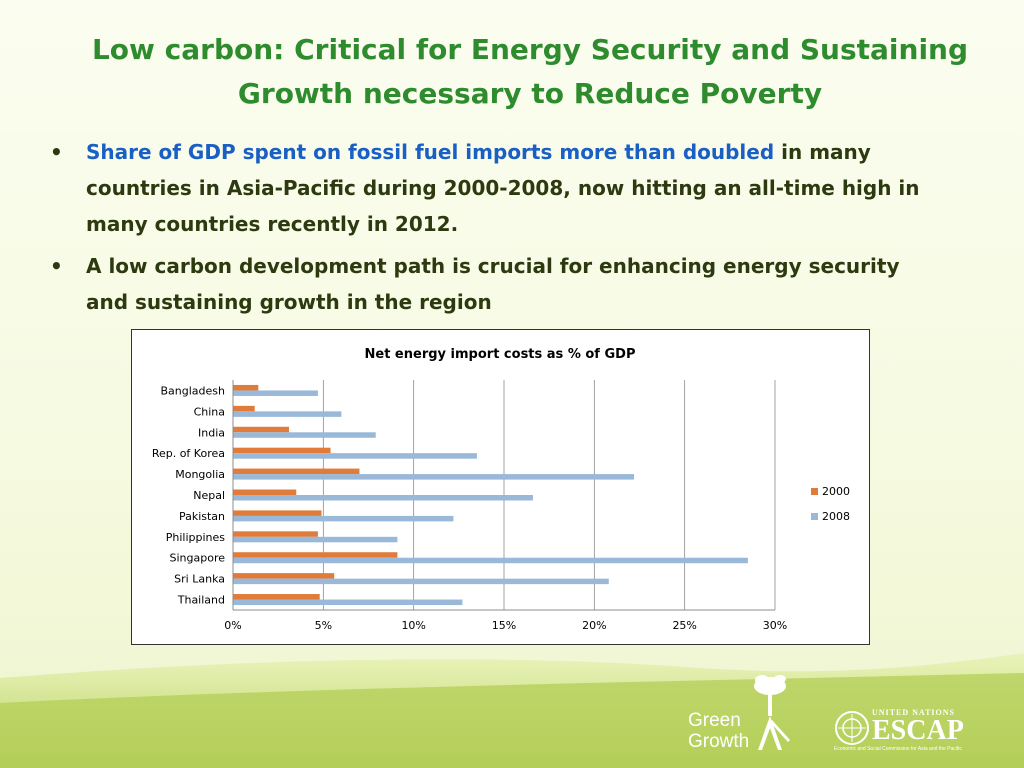 The image size is (1024, 768). What do you see at coordinates (201, 600) in the screenshot?
I see `category-label: Thailand` at bounding box center [201, 600].